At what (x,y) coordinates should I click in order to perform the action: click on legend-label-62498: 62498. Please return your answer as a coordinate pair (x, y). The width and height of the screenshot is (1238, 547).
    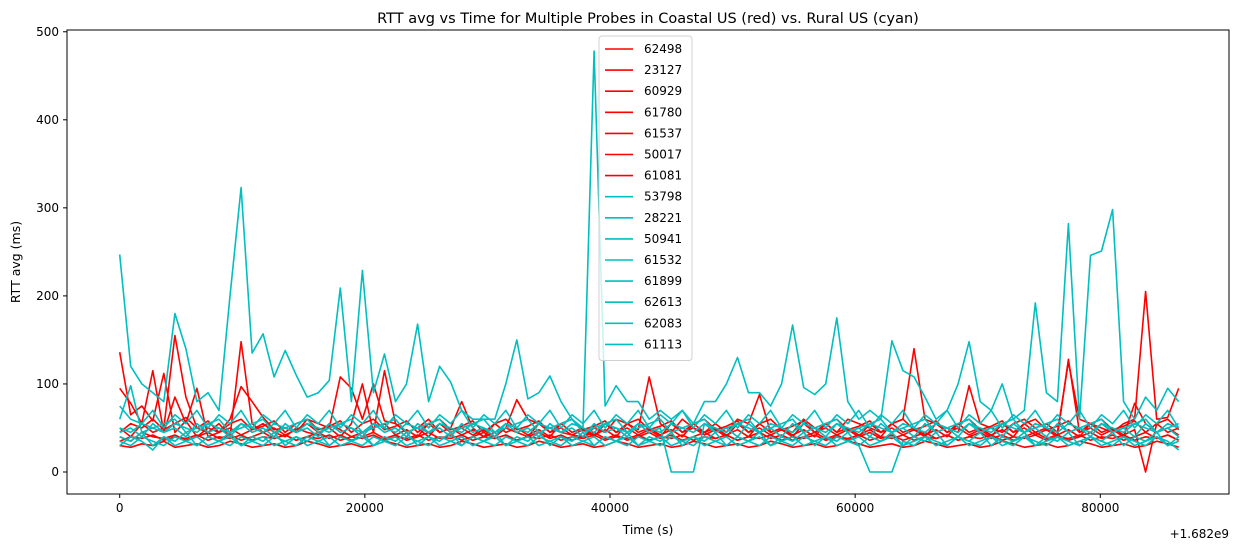
    Looking at the image, I should click on (663, 49).